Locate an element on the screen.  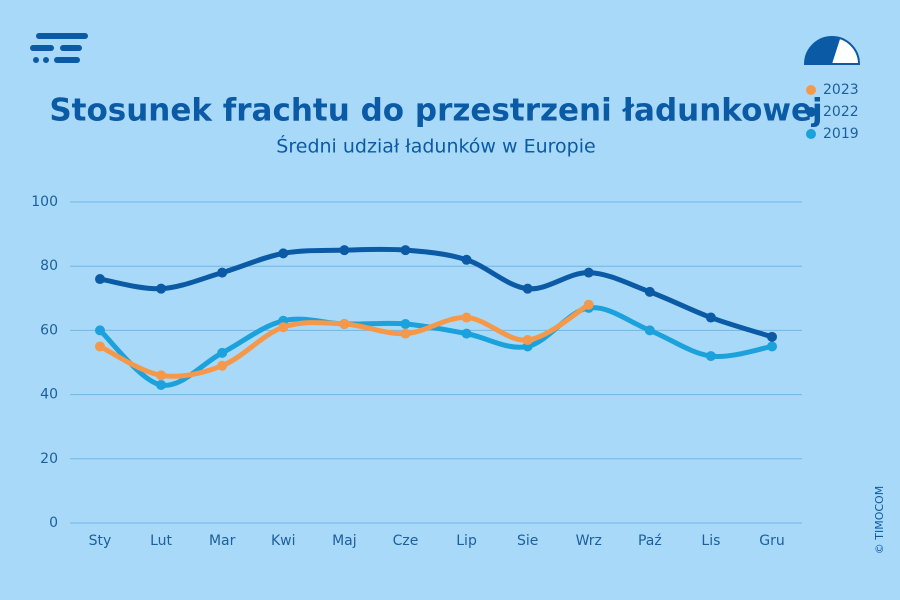
x-tick-label: Lis is located at coordinates (710, 541).